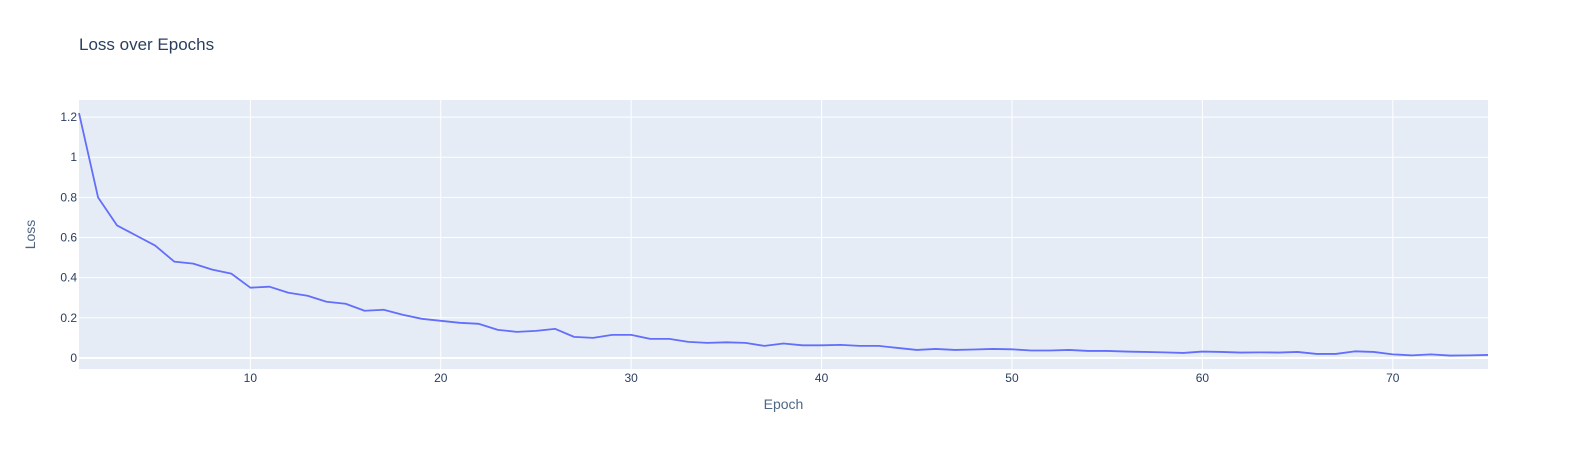 The image size is (1571, 455). I want to click on y-tick-label: 1, so click(73, 157).